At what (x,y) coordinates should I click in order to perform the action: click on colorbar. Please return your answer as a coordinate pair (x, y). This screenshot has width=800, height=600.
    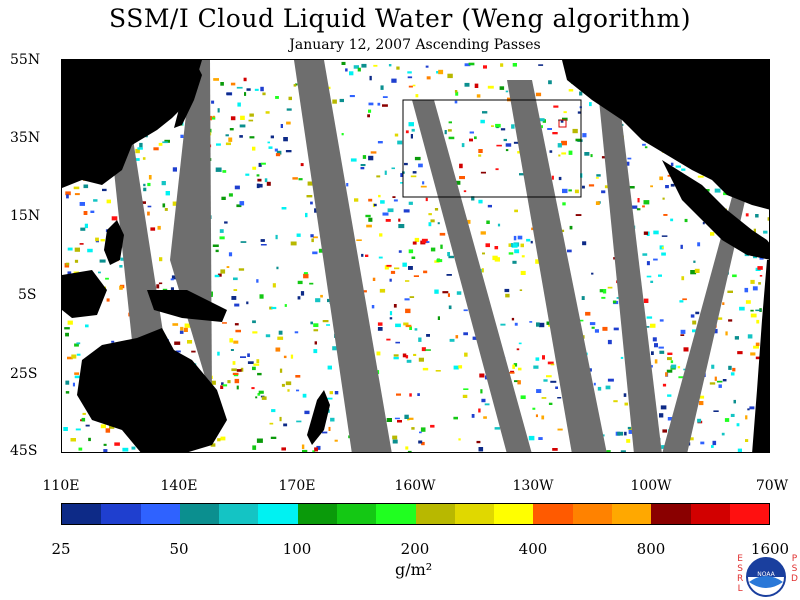
    Looking at the image, I should click on (415, 514).